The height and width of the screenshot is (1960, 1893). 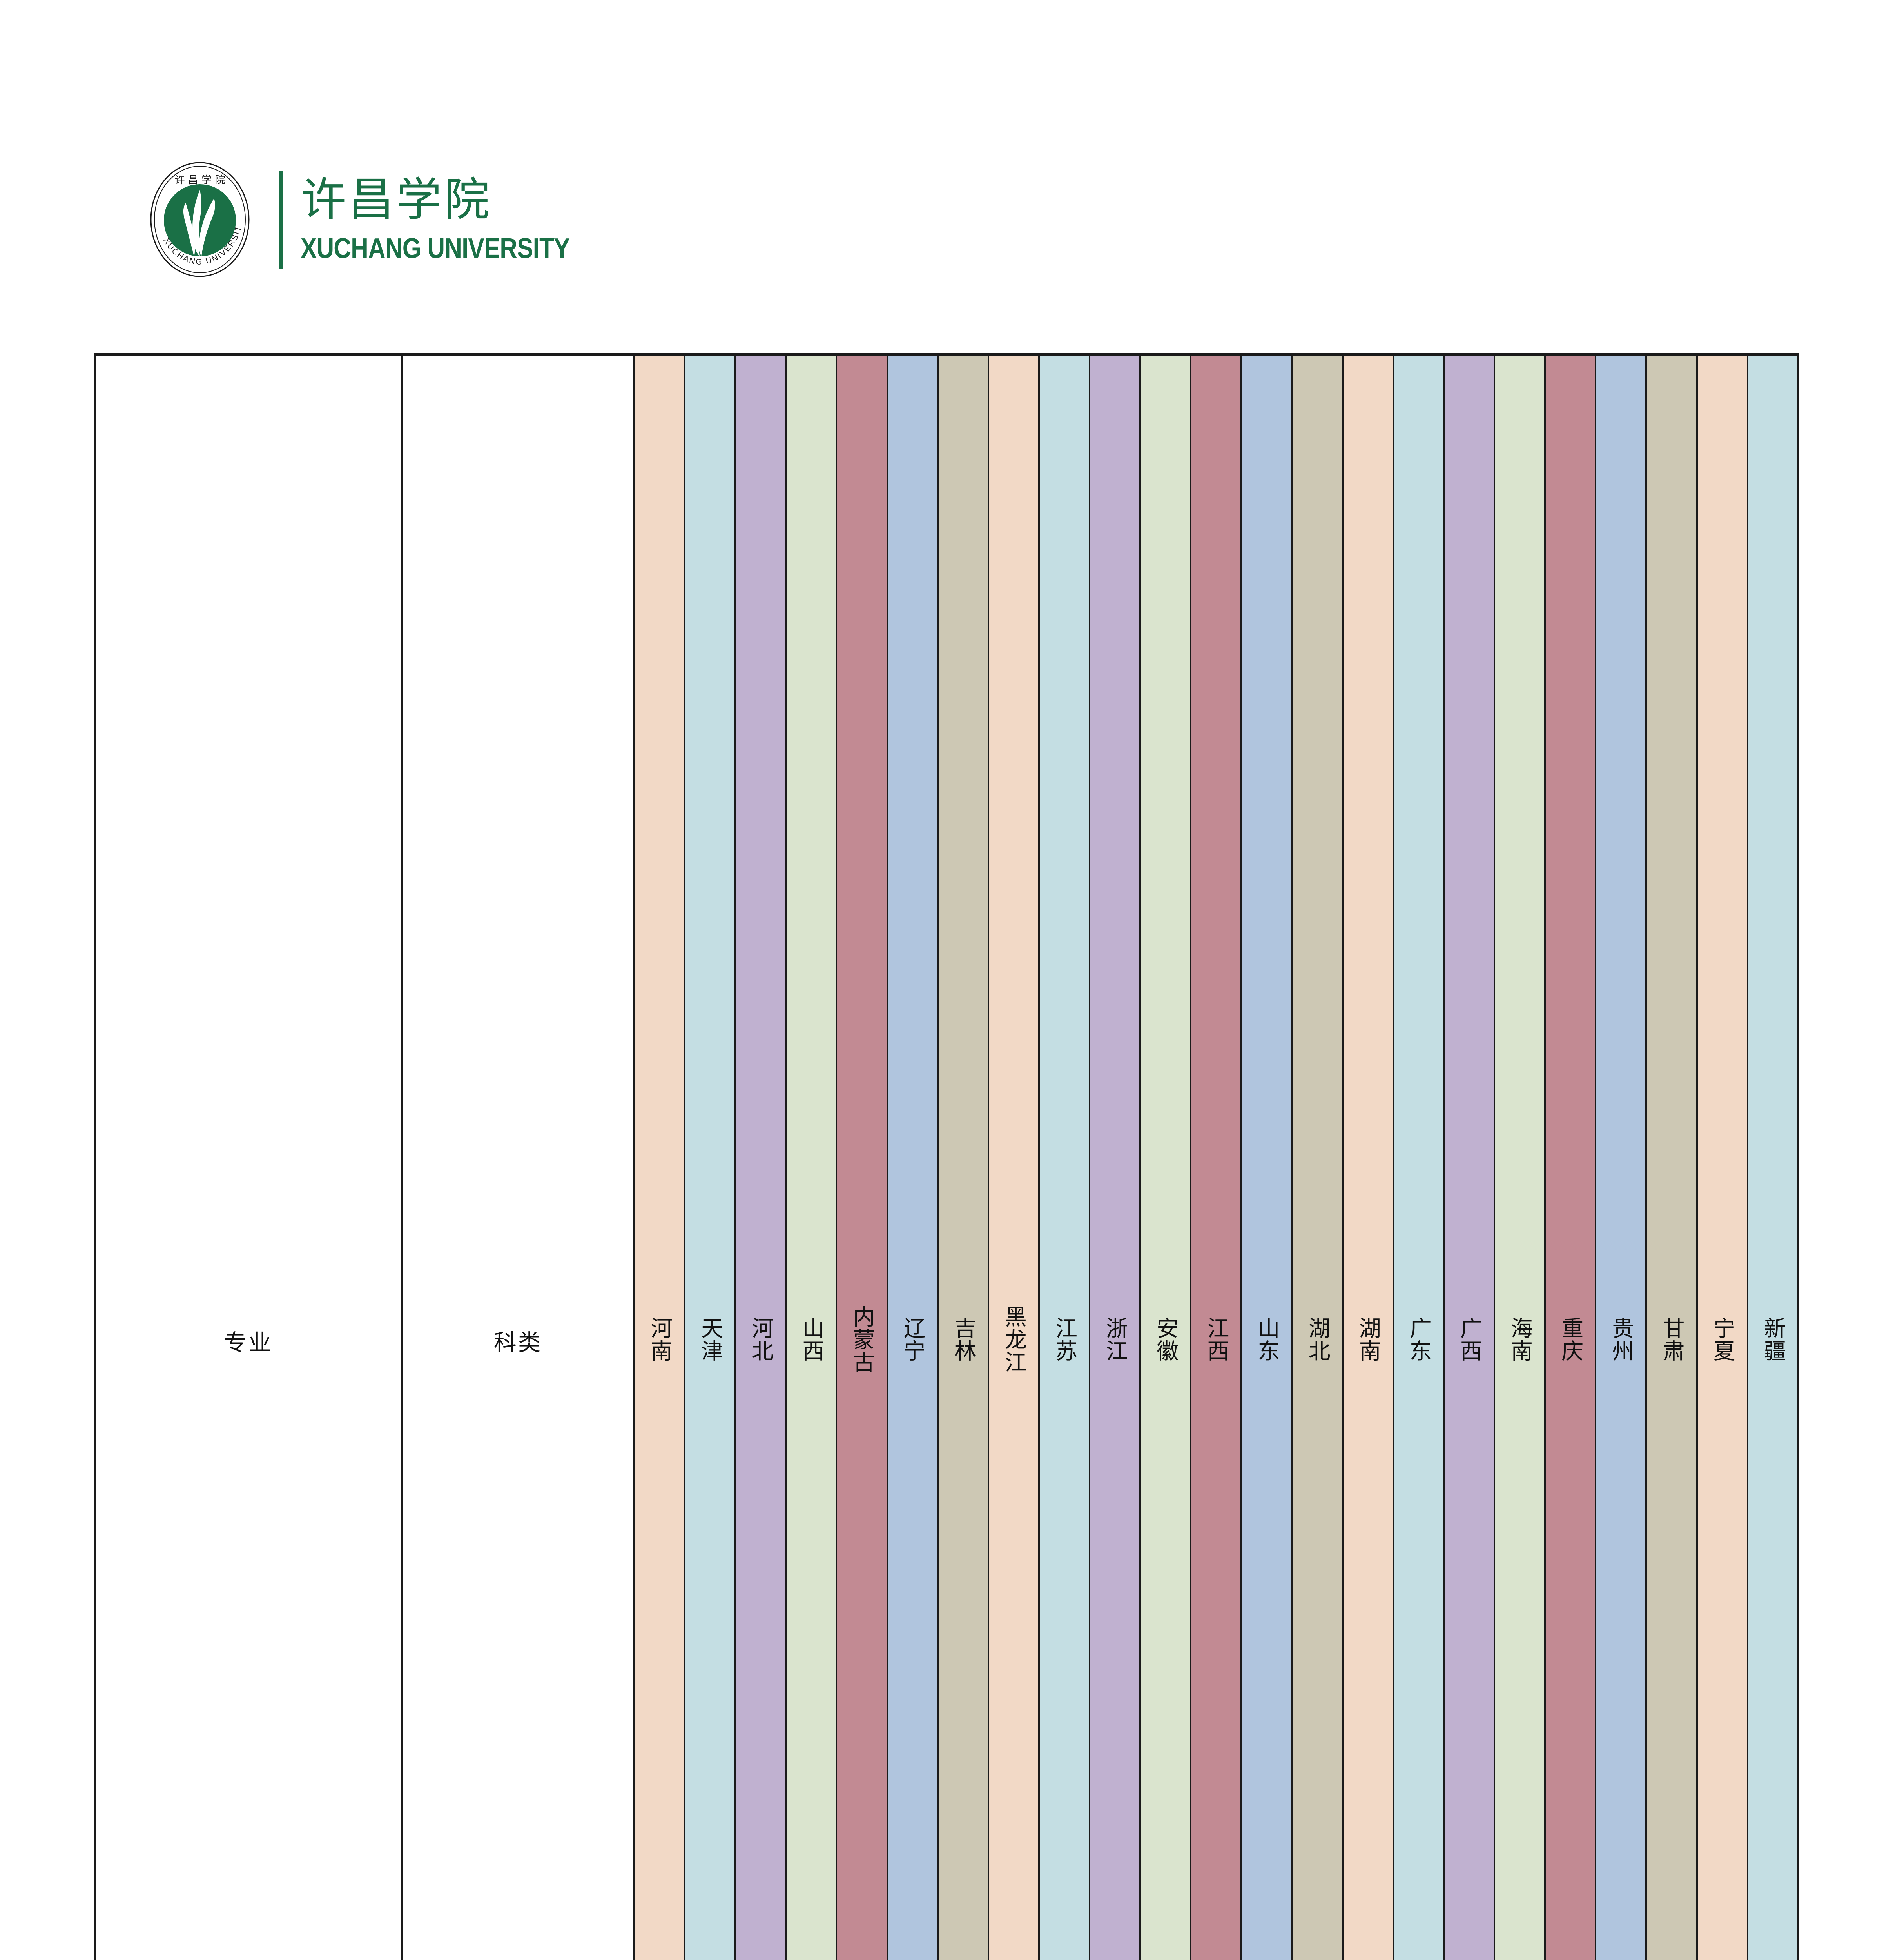 I want to click on header-province: 吉林, so click(x=963, y=1157).